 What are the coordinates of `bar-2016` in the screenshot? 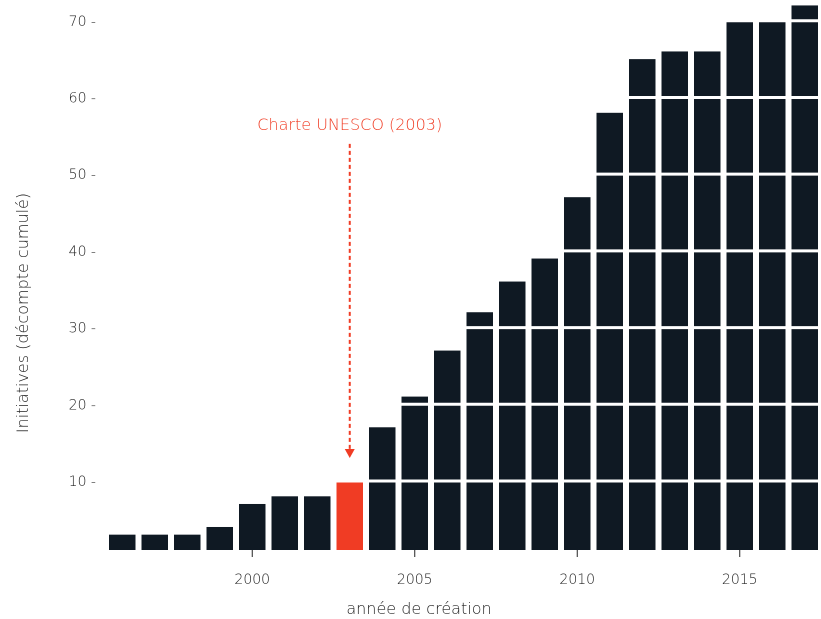 It's located at (772, 285).